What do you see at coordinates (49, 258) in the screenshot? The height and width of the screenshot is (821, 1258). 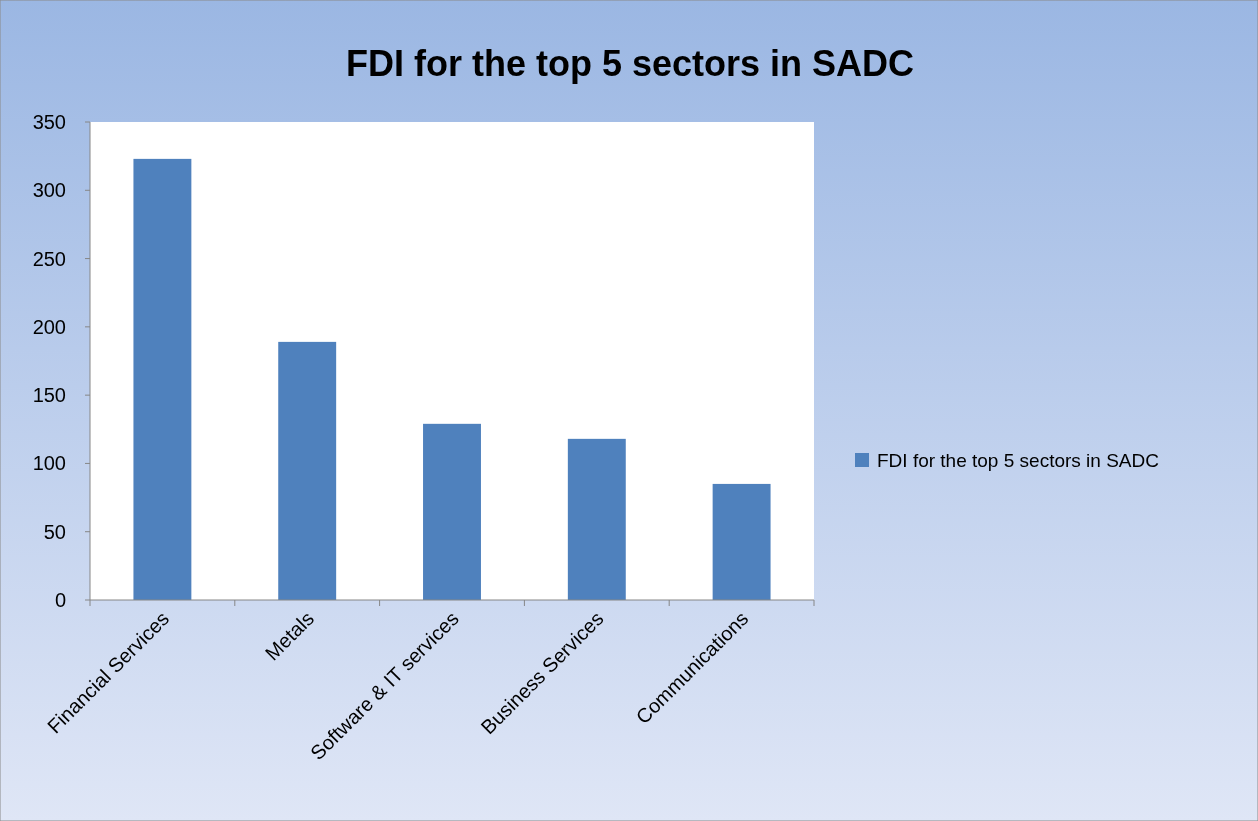 I see `y-tick-label: 250` at bounding box center [49, 258].